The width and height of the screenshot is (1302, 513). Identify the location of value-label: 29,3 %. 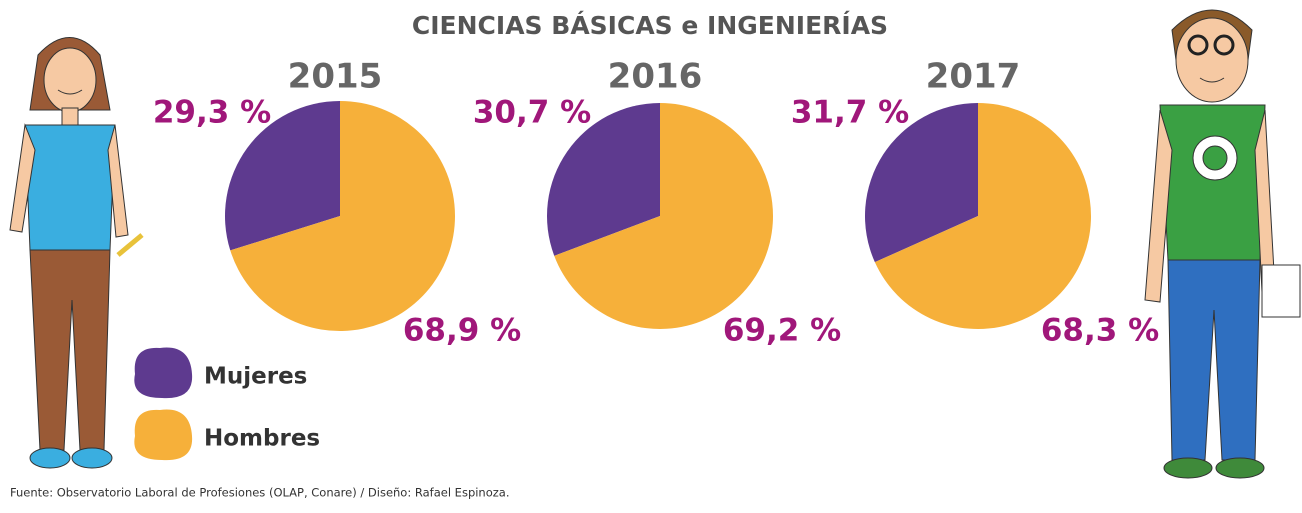
(212, 113).